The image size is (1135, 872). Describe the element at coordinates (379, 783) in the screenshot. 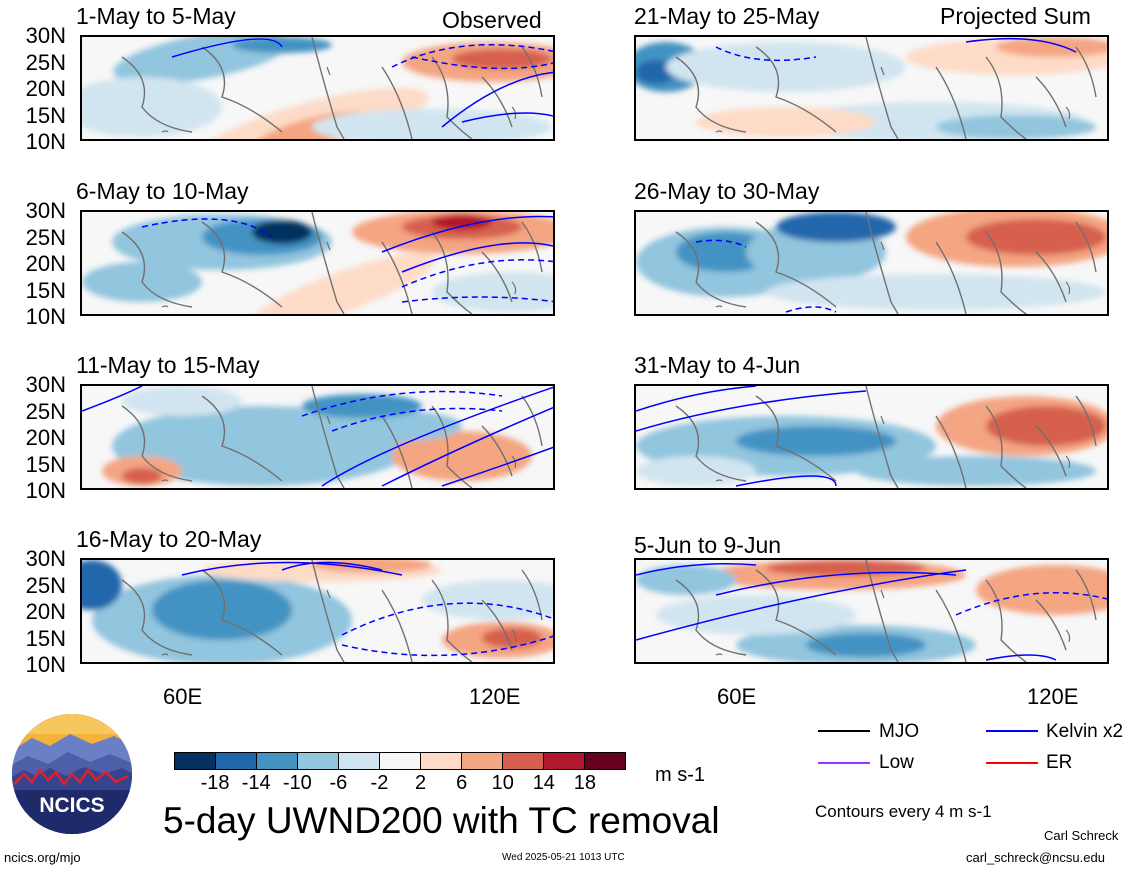

I see `colorbar-tick: -2` at that location.